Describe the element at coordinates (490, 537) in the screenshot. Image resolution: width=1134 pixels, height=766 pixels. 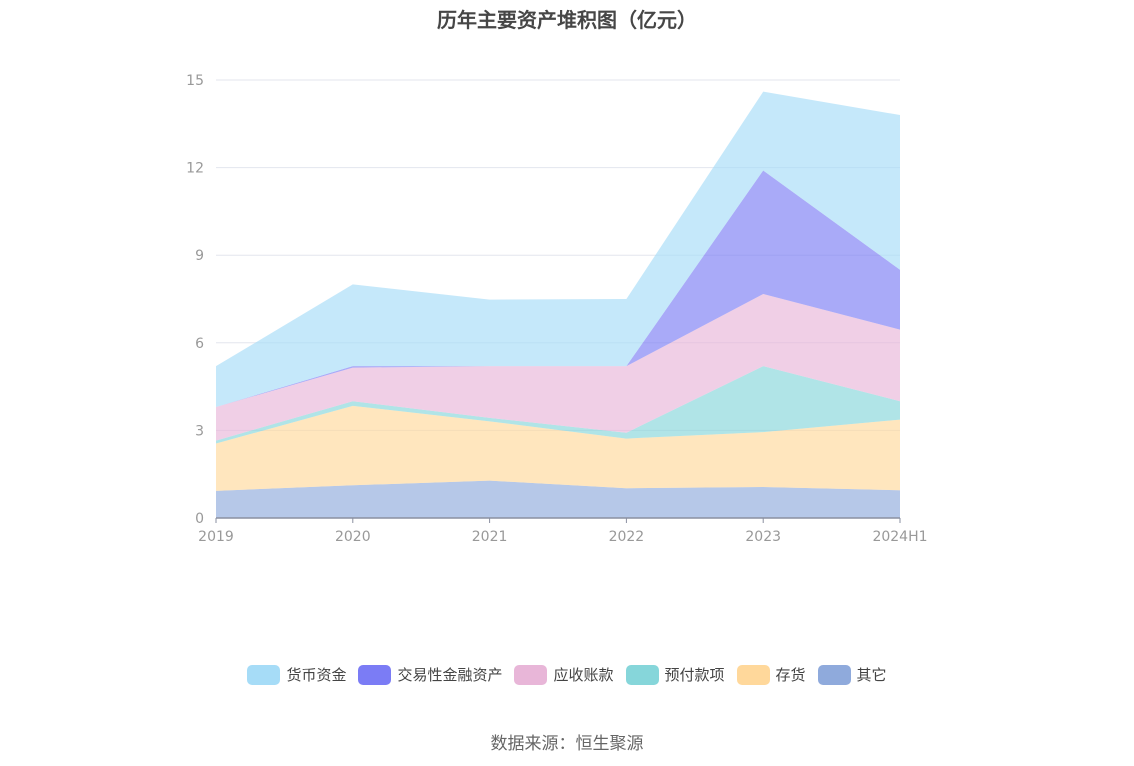
I see `x-tick-label: 2021` at that location.